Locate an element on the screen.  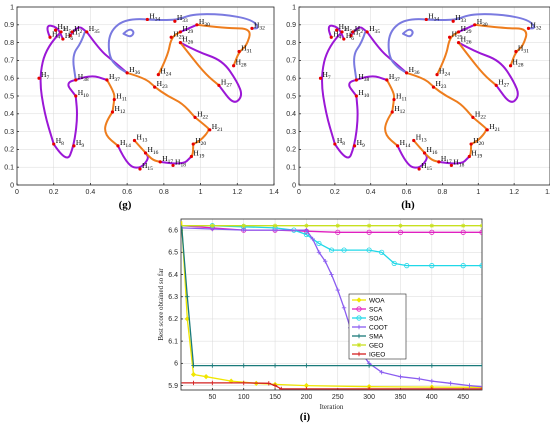
x-tick-label: 450 is located at coordinates (463, 397).